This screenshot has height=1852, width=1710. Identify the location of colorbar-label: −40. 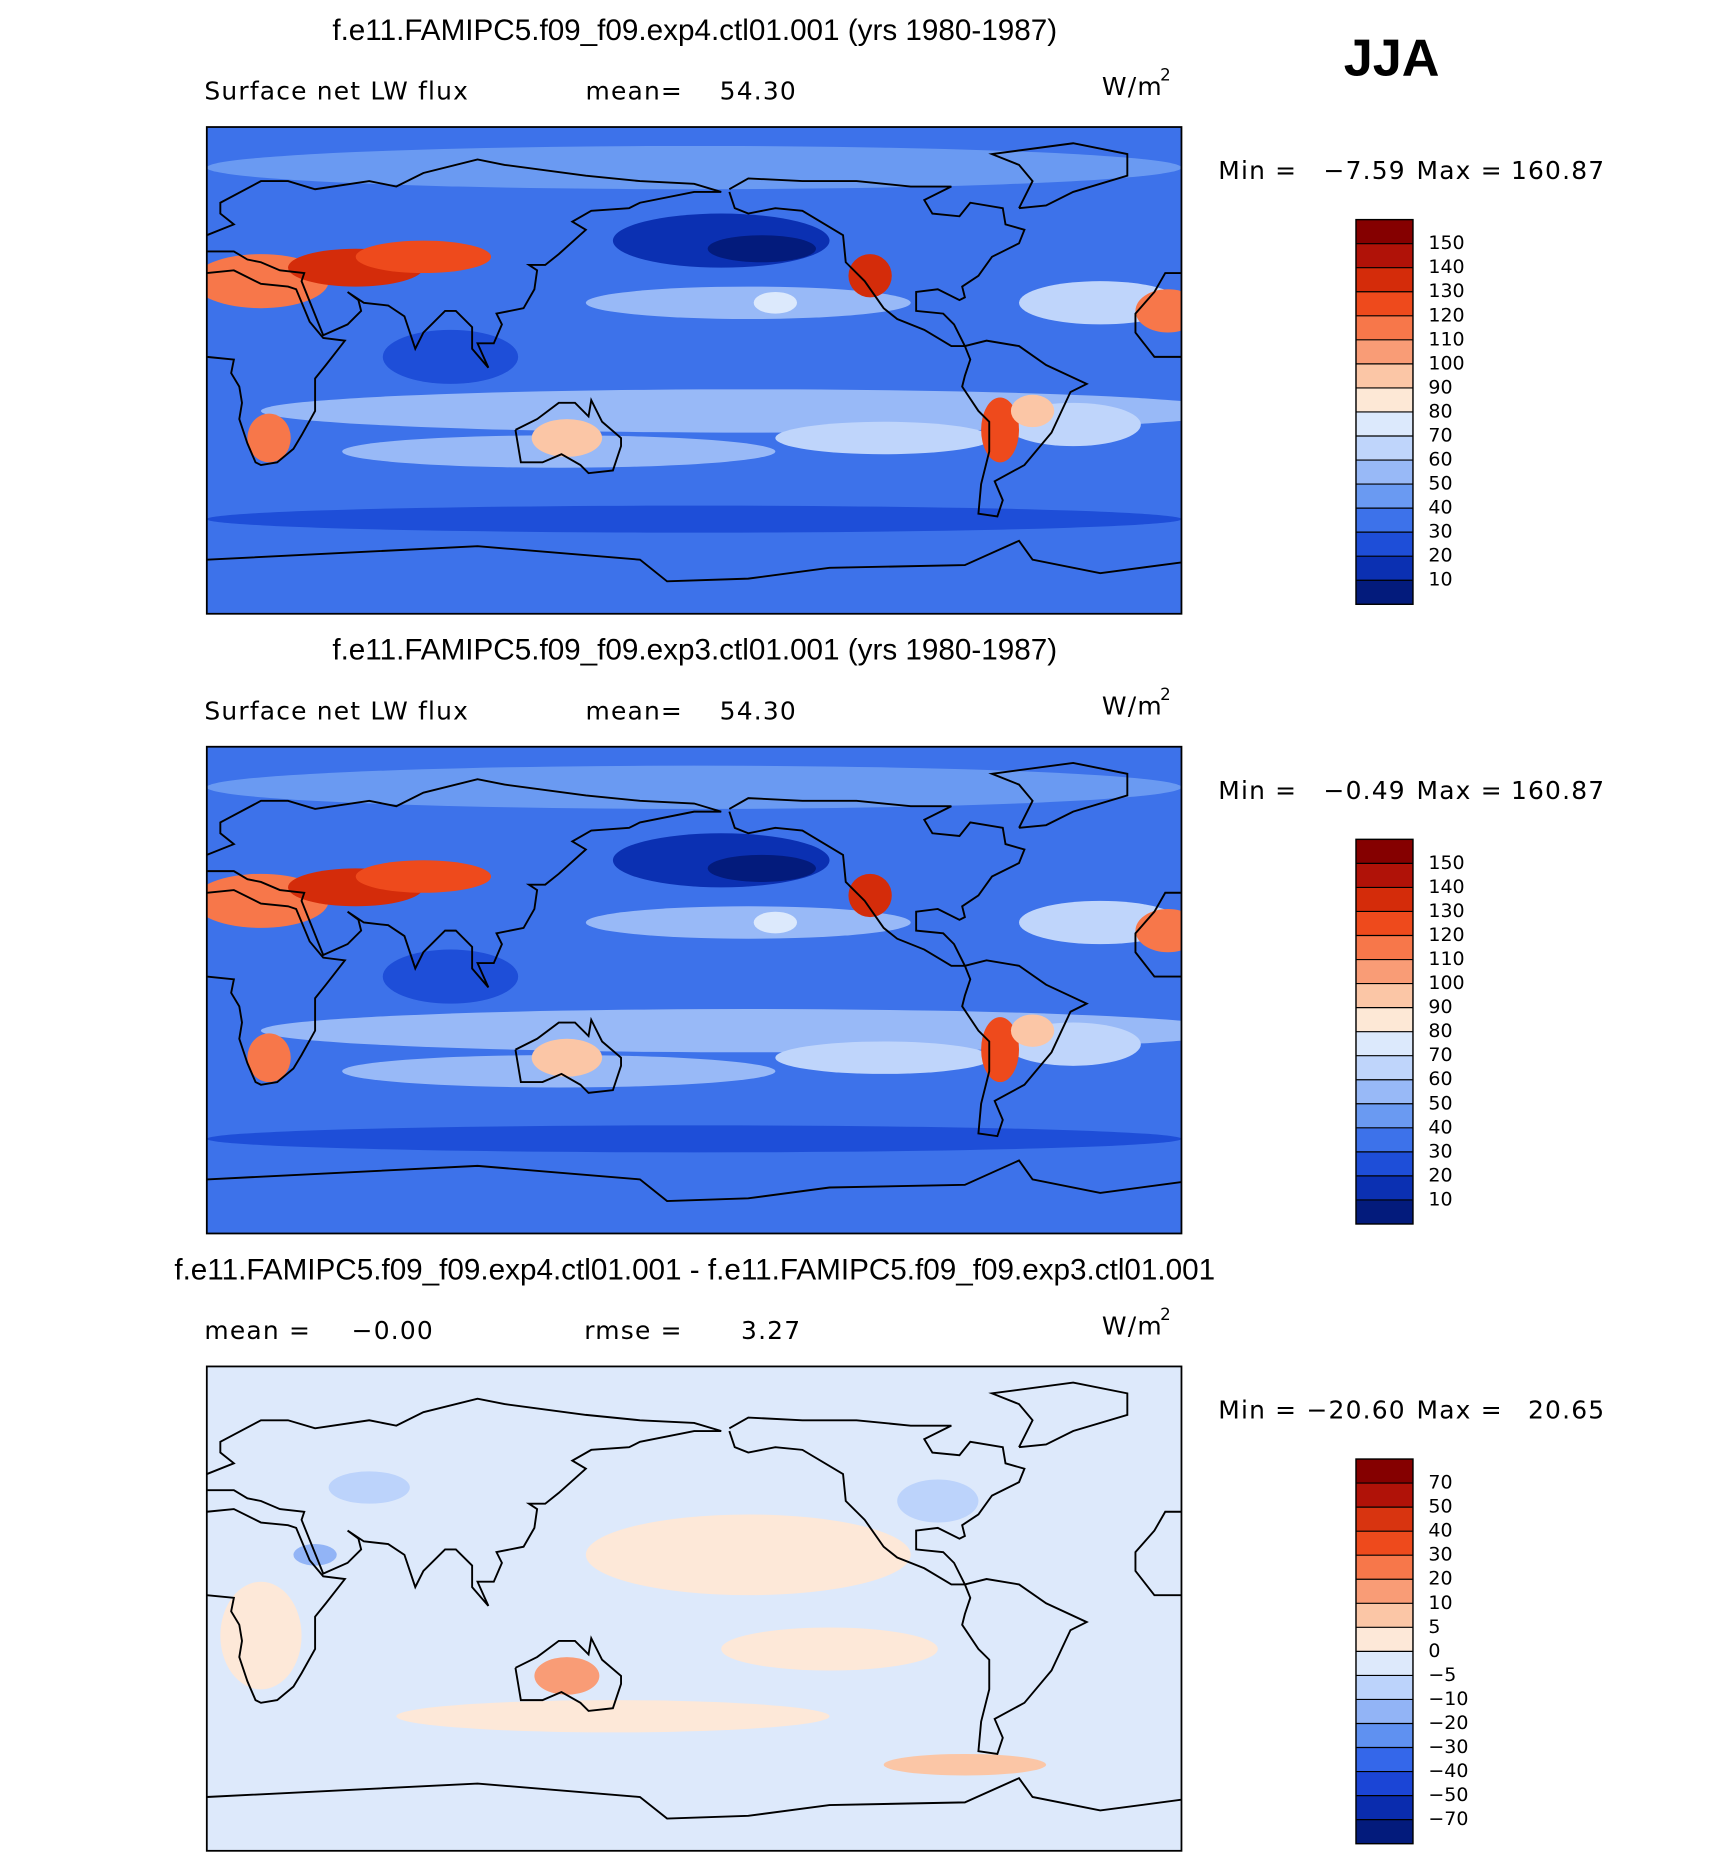
(1448, 1771).